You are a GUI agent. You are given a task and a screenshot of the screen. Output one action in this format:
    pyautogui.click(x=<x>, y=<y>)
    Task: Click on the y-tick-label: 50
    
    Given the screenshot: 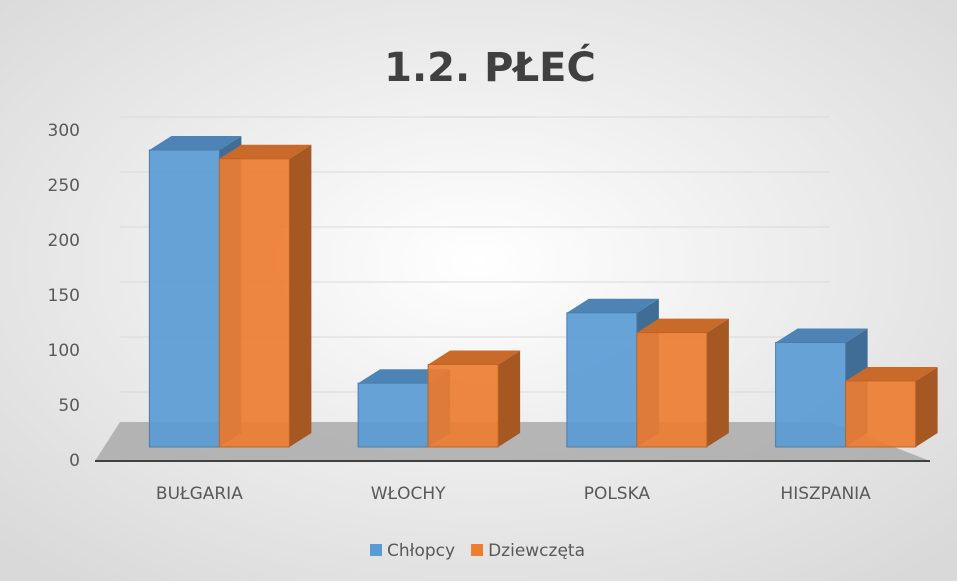 What is the action you would take?
    pyautogui.click(x=69, y=406)
    